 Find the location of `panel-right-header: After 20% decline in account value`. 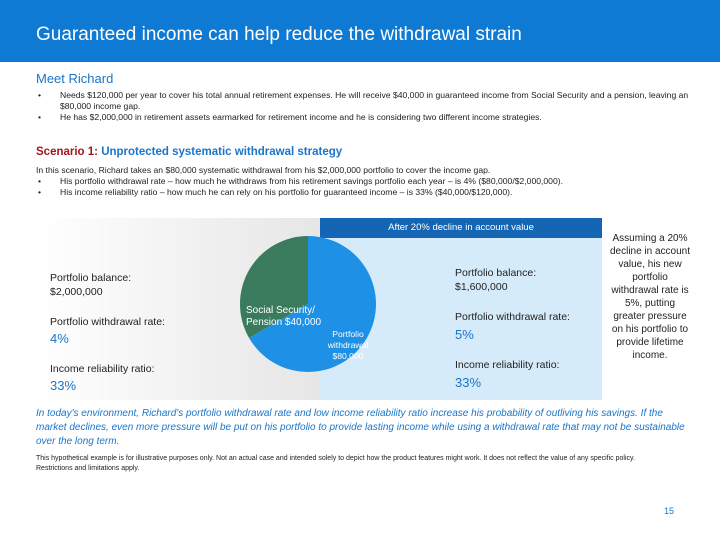

panel-right-header: After 20% decline in account value is located at coordinates (461, 228).